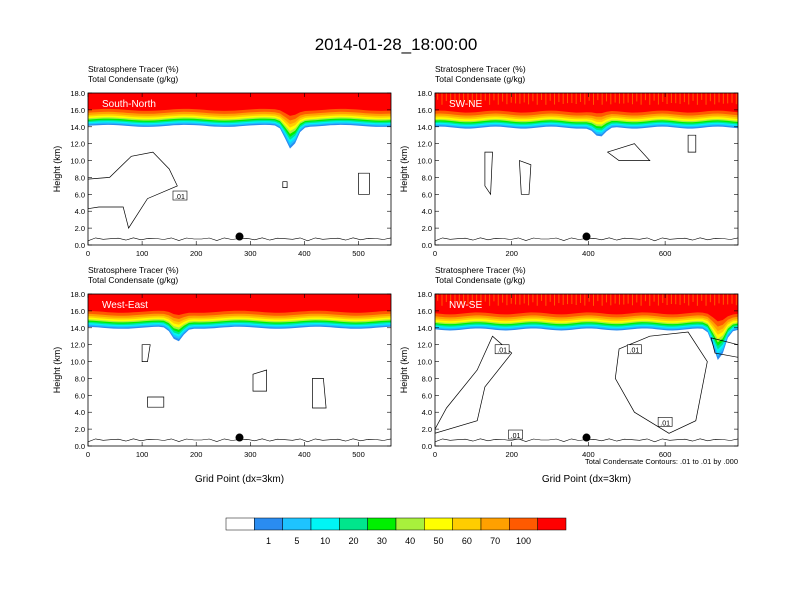  I want to click on figure-title: 2014-01-28_18:00:00, so click(396, 44).